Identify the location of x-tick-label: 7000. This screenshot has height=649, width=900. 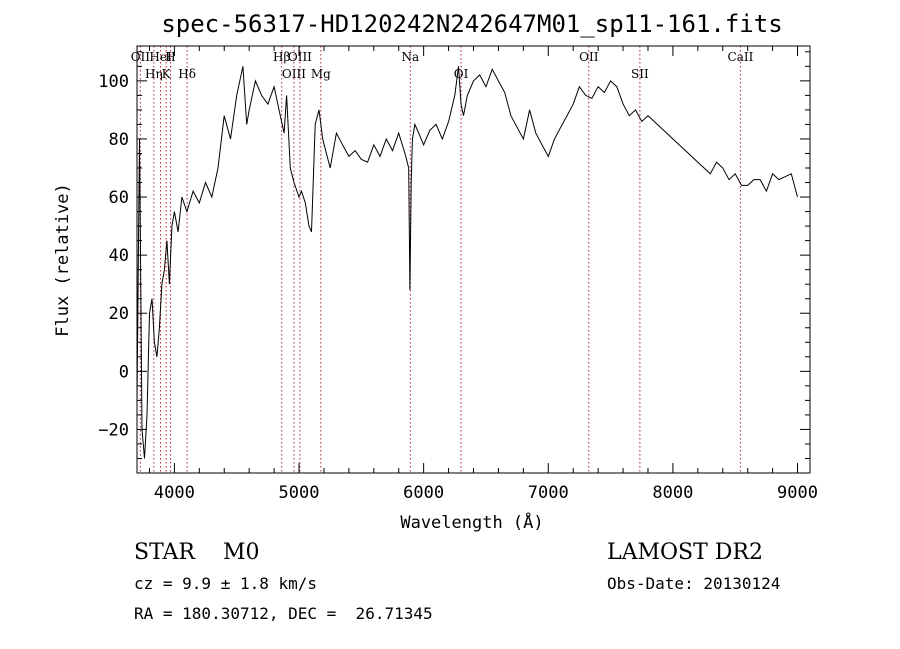
(548, 493).